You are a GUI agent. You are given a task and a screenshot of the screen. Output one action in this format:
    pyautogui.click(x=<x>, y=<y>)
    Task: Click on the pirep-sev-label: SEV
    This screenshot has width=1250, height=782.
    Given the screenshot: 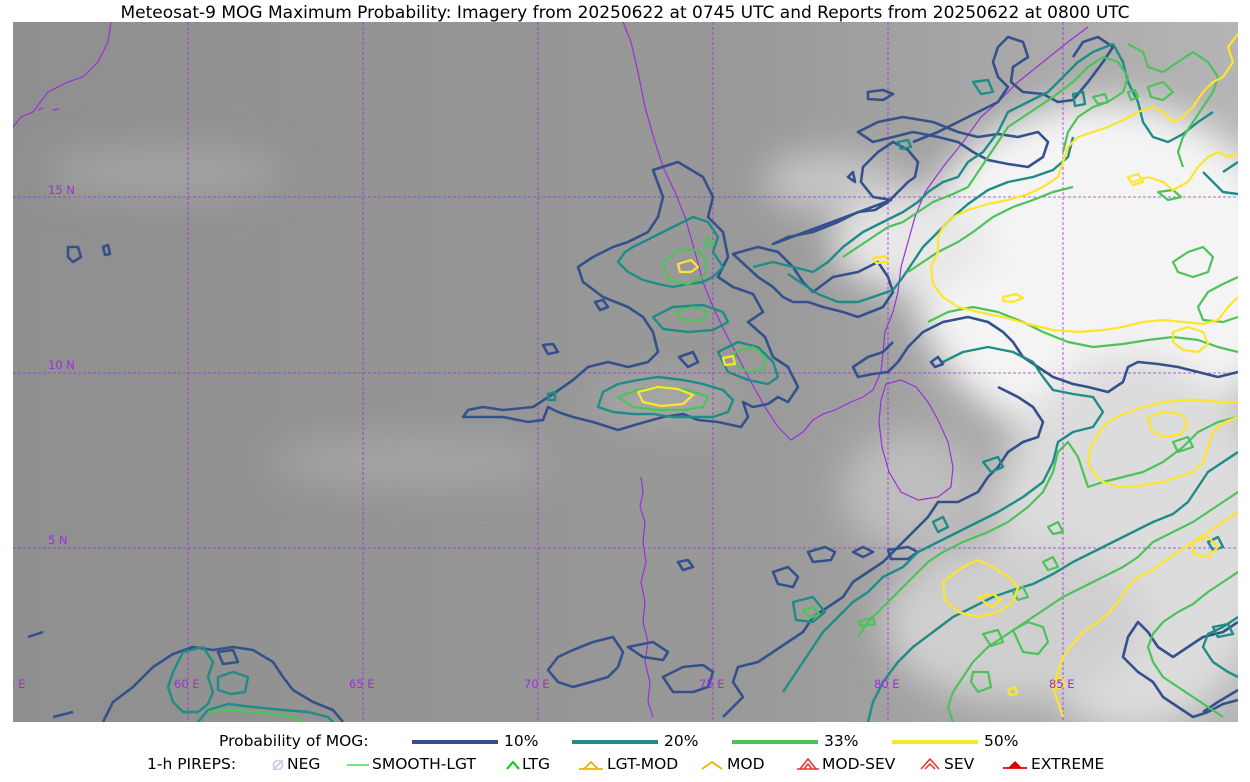 What is the action you would take?
    pyautogui.click(x=959, y=764)
    